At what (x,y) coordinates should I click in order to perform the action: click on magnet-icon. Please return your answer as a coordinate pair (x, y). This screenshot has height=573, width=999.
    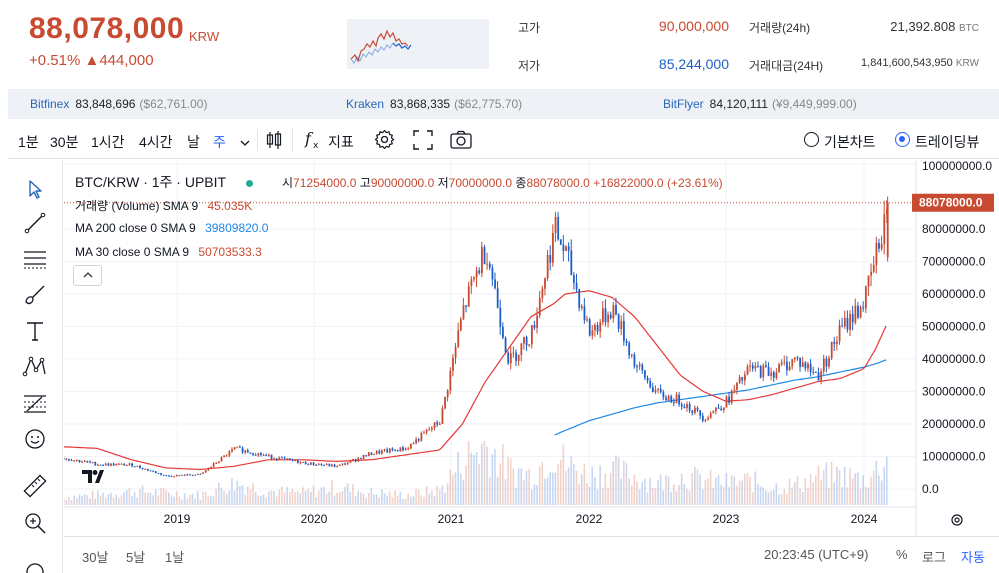
    Looking at the image, I should click on (35, 565).